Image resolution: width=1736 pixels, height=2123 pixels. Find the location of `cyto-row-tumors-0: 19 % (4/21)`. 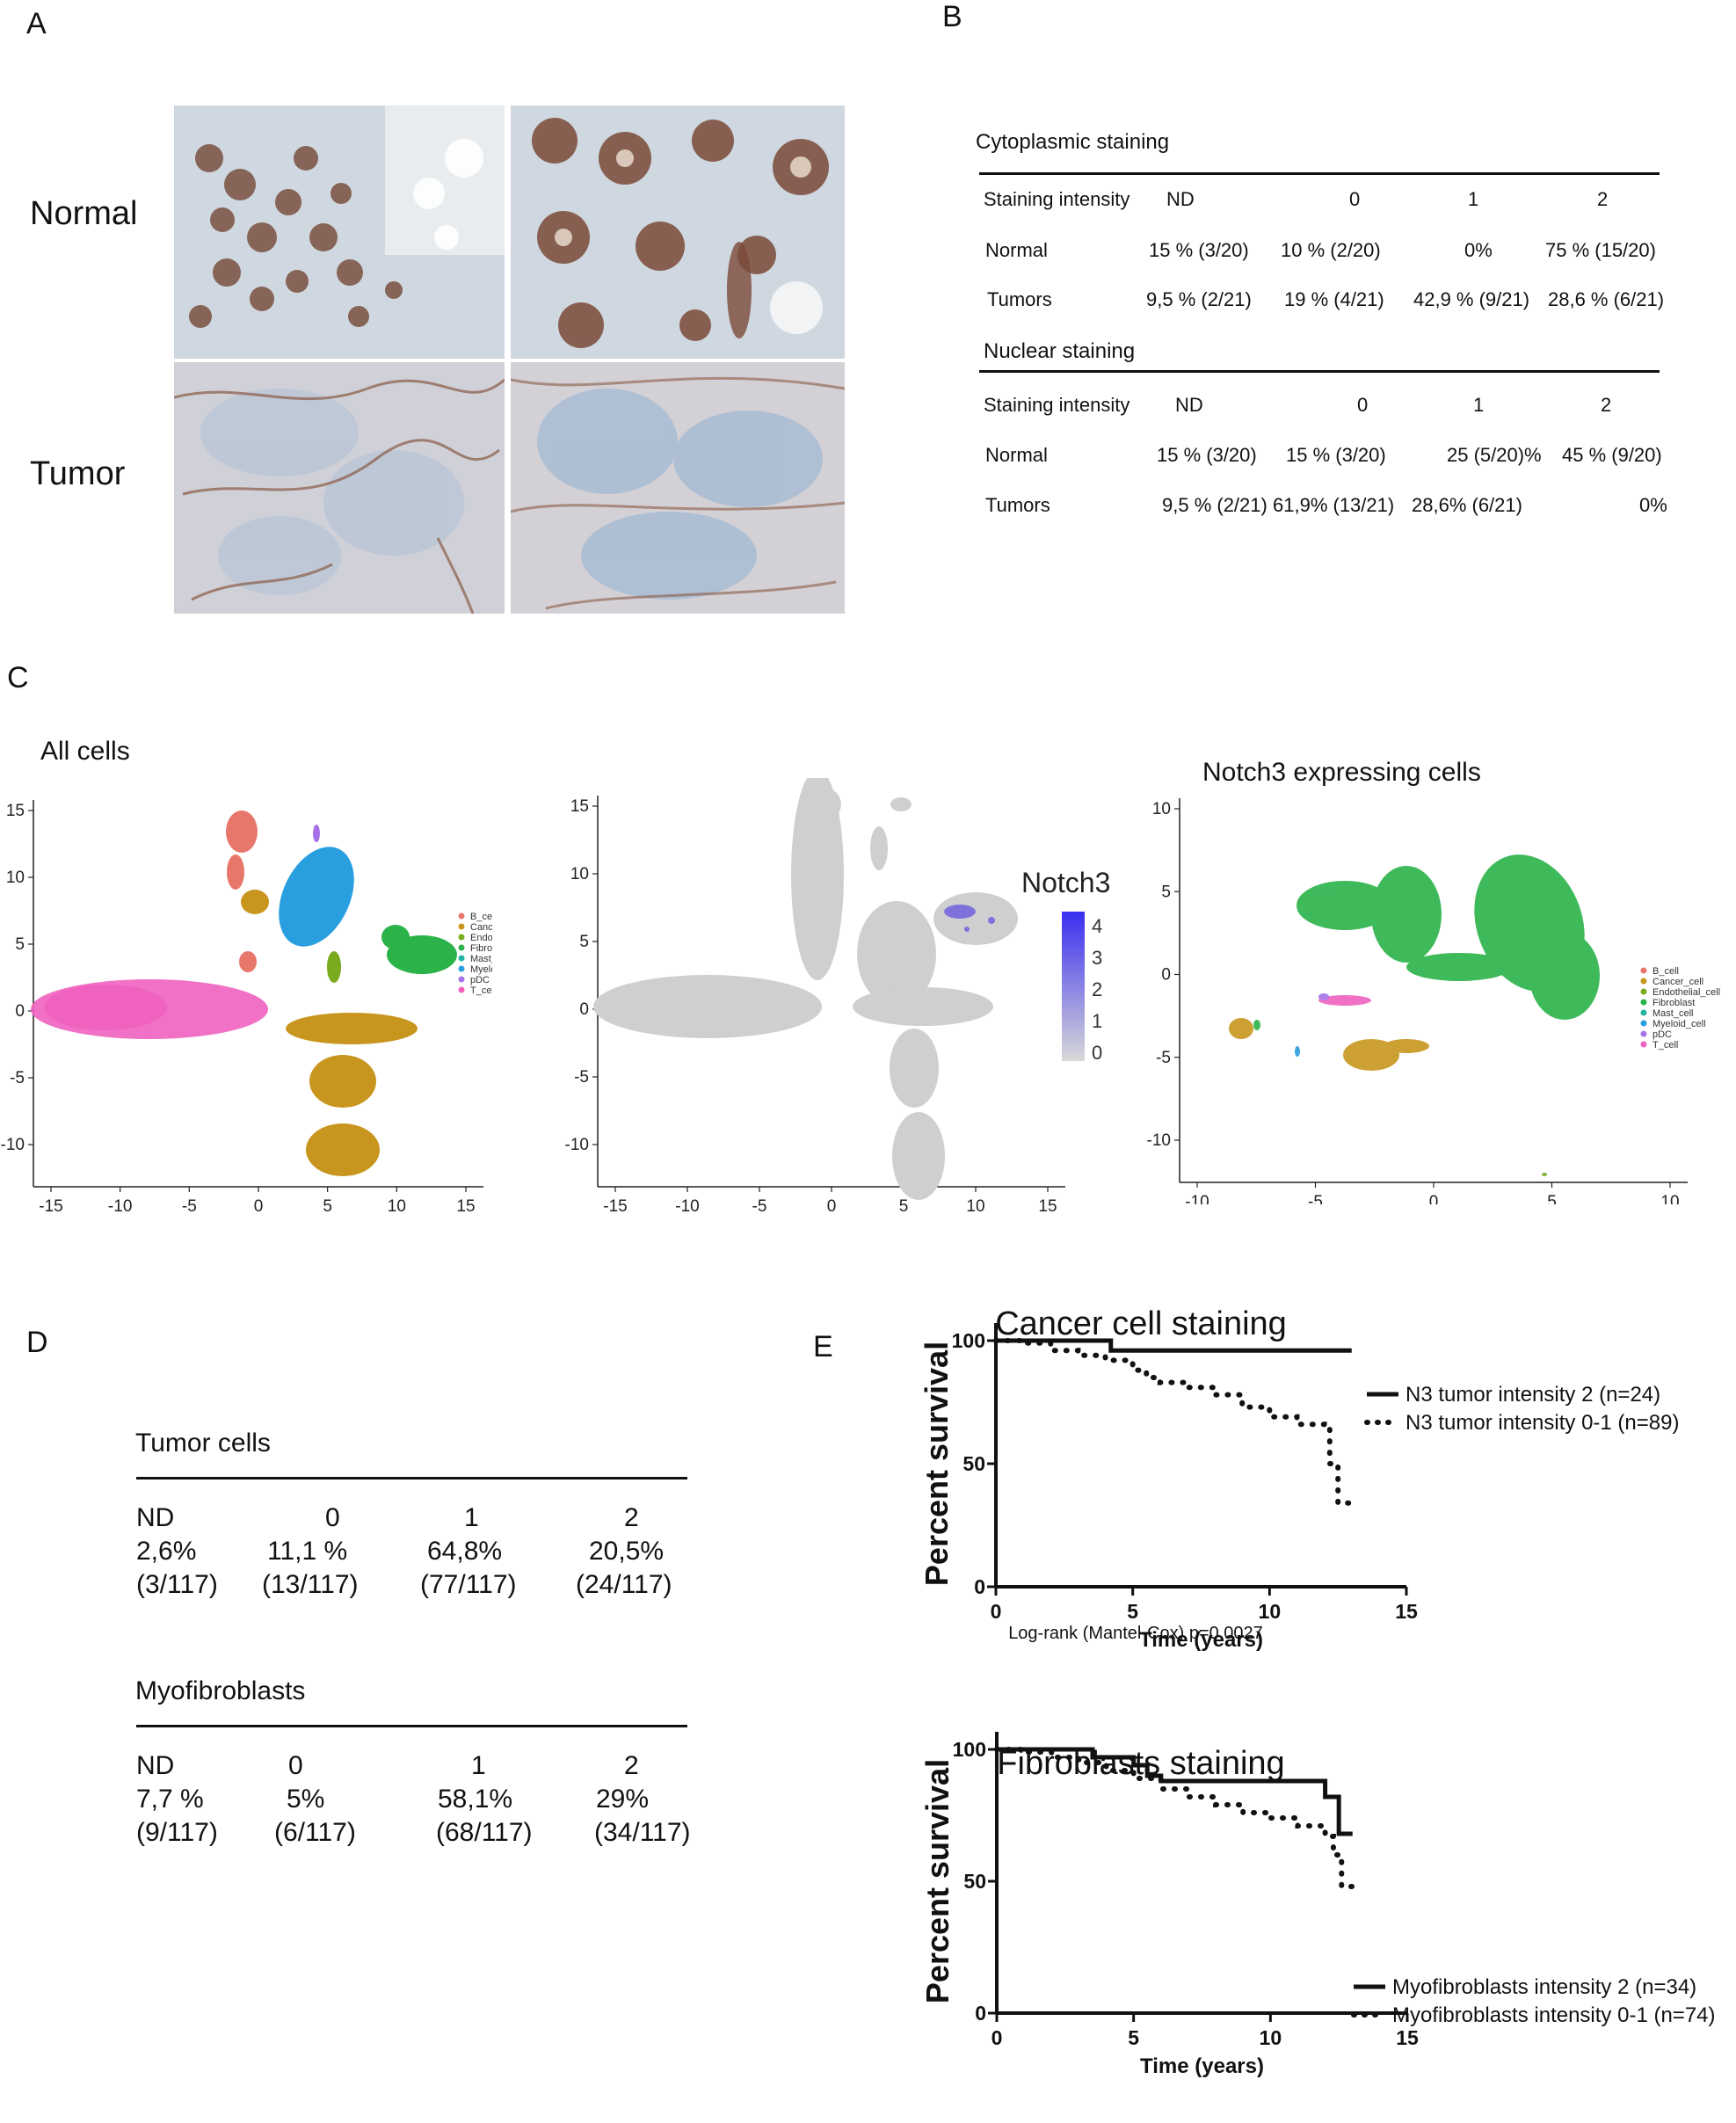

cyto-row-tumors-0: 19 % (4/21) is located at coordinates (1334, 299).